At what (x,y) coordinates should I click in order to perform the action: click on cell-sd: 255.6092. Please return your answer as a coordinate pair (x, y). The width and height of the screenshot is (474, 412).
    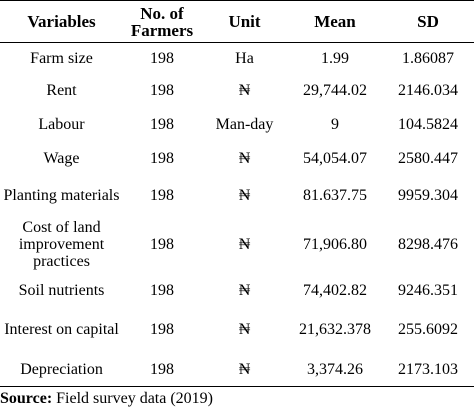
    Looking at the image, I should click on (428, 329).